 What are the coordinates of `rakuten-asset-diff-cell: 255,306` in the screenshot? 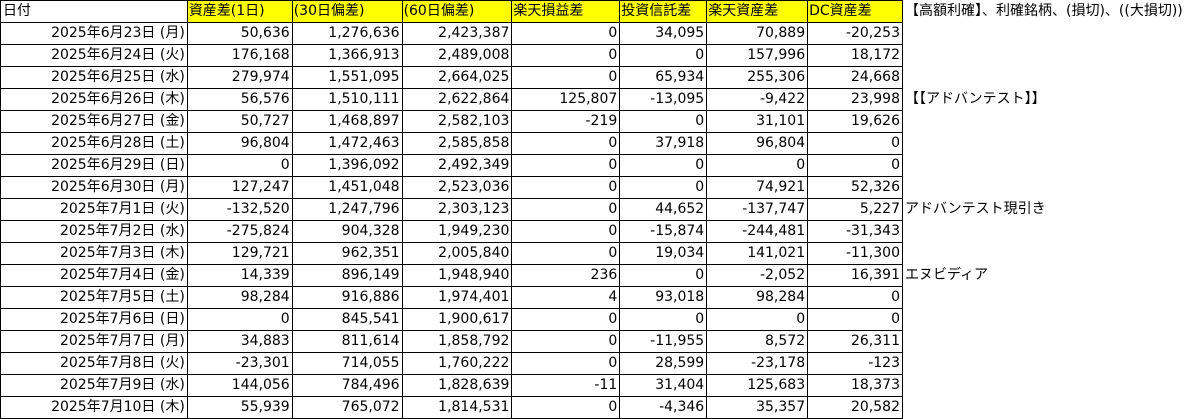 It's located at (757, 77).